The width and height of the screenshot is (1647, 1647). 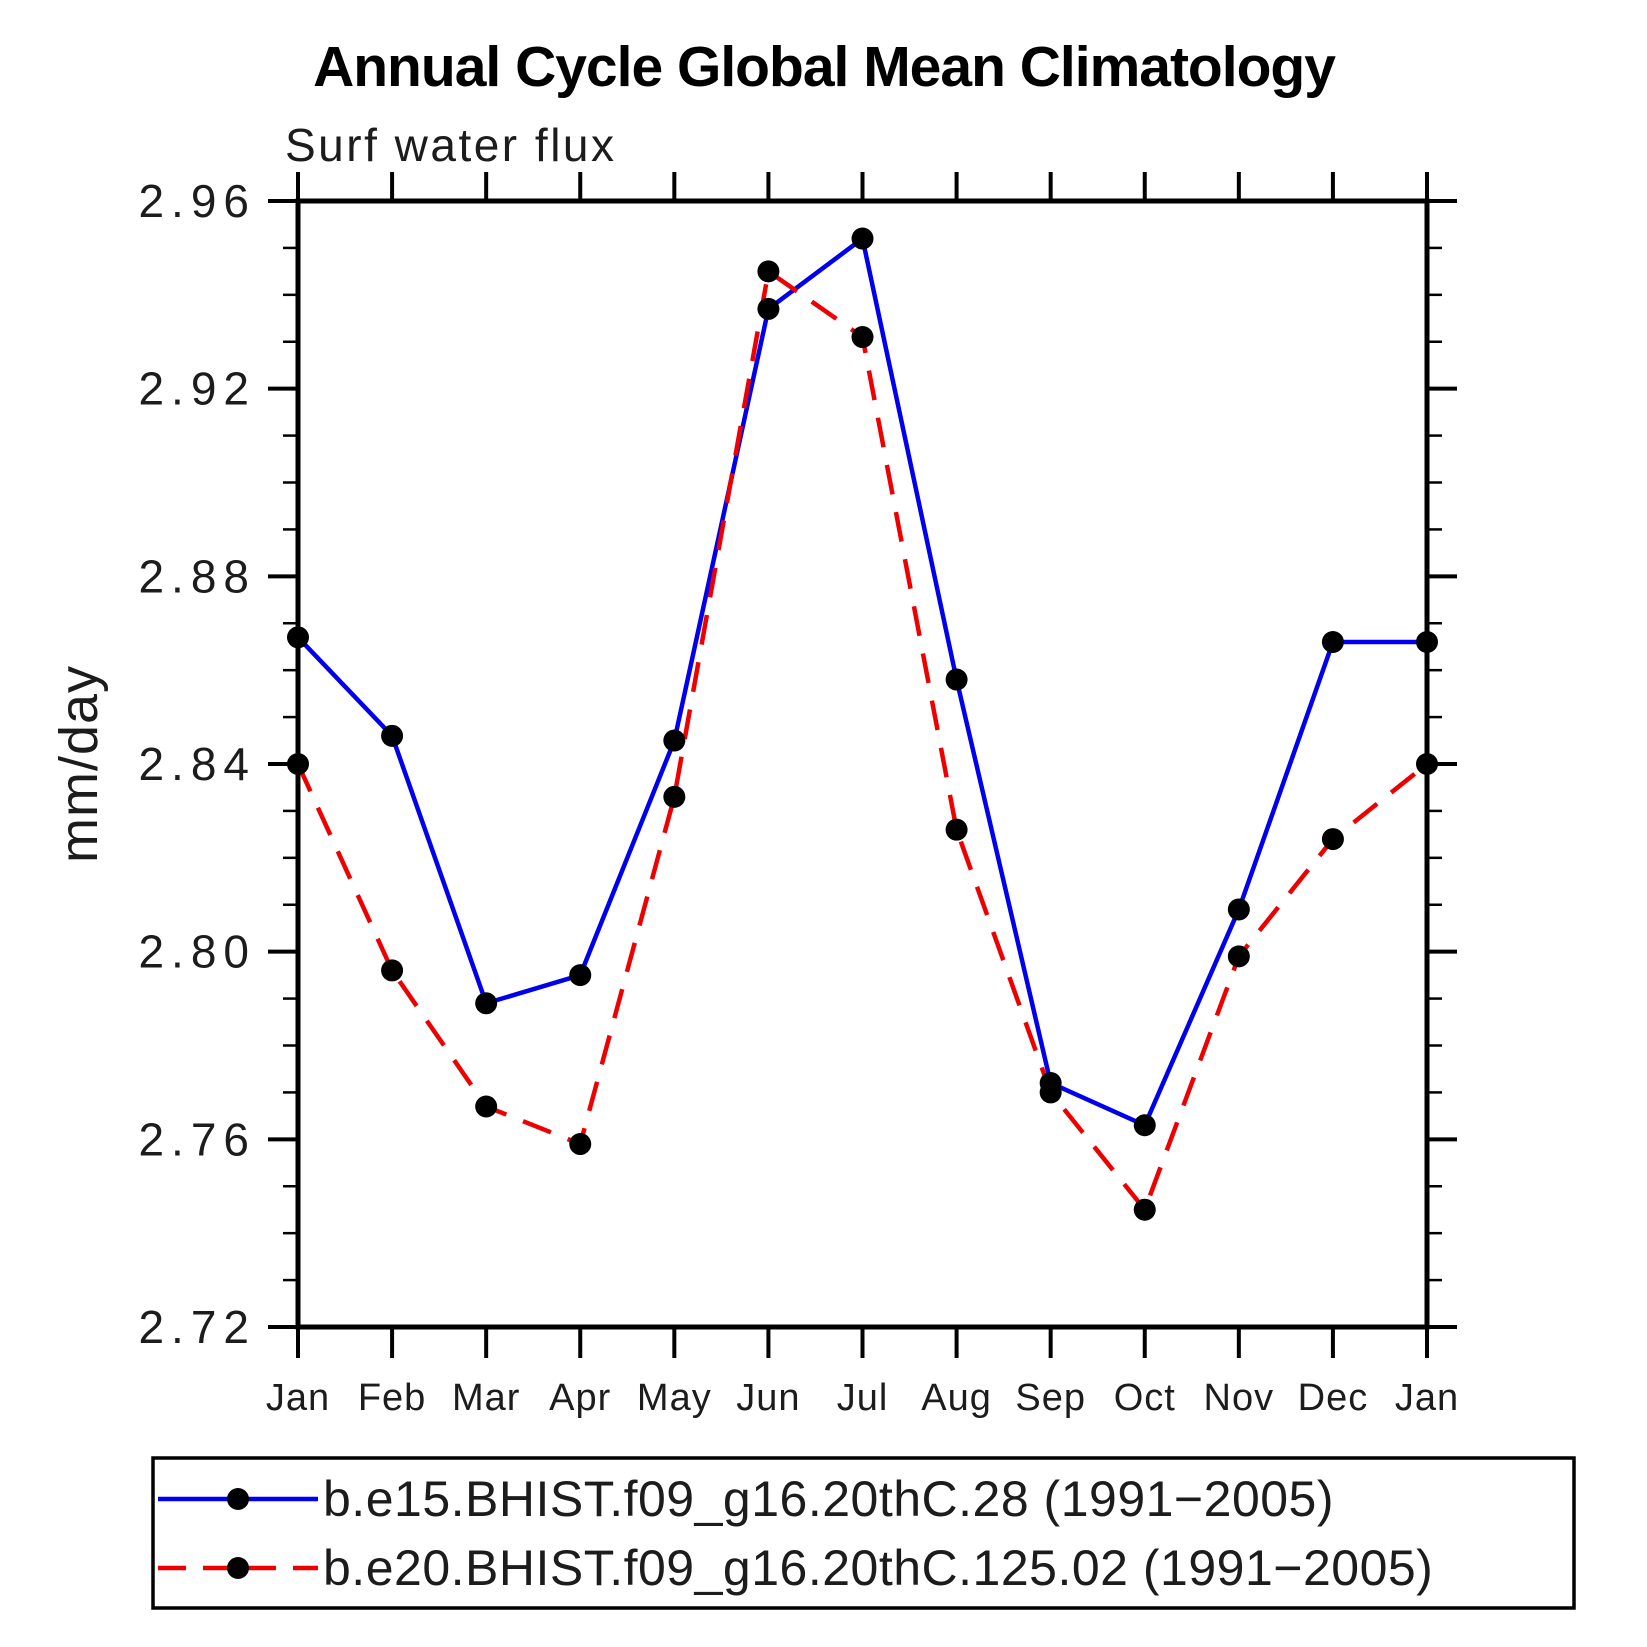 What do you see at coordinates (451, 145) in the screenshot?
I see `chart-subtitle: Surf water flux` at bounding box center [451, 145].